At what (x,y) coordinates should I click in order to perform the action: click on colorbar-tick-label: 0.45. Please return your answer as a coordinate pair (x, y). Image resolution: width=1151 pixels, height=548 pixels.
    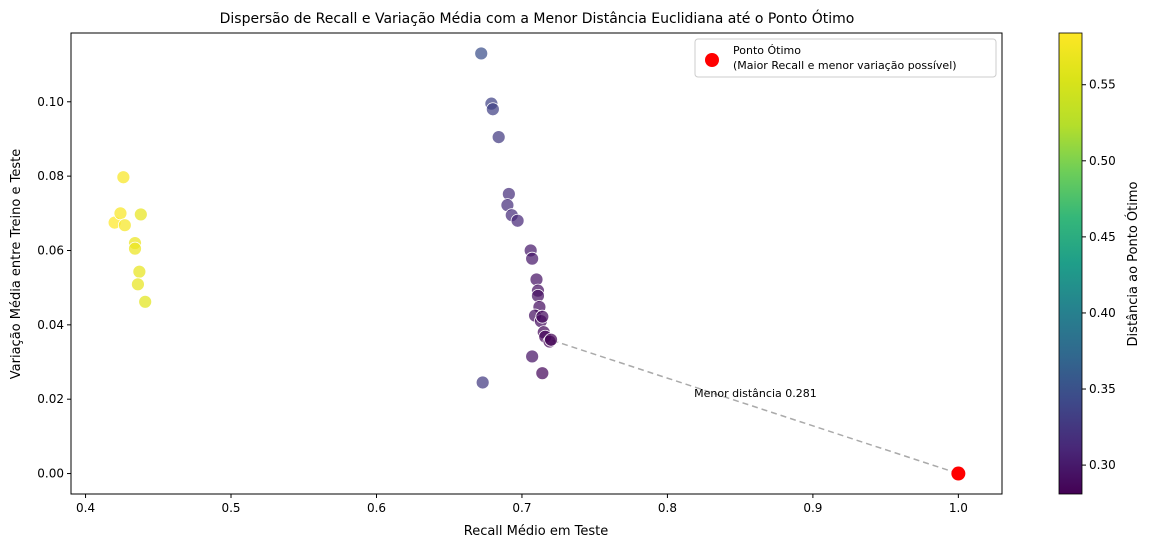
    Looking at the image, I should click on (1102, 237).